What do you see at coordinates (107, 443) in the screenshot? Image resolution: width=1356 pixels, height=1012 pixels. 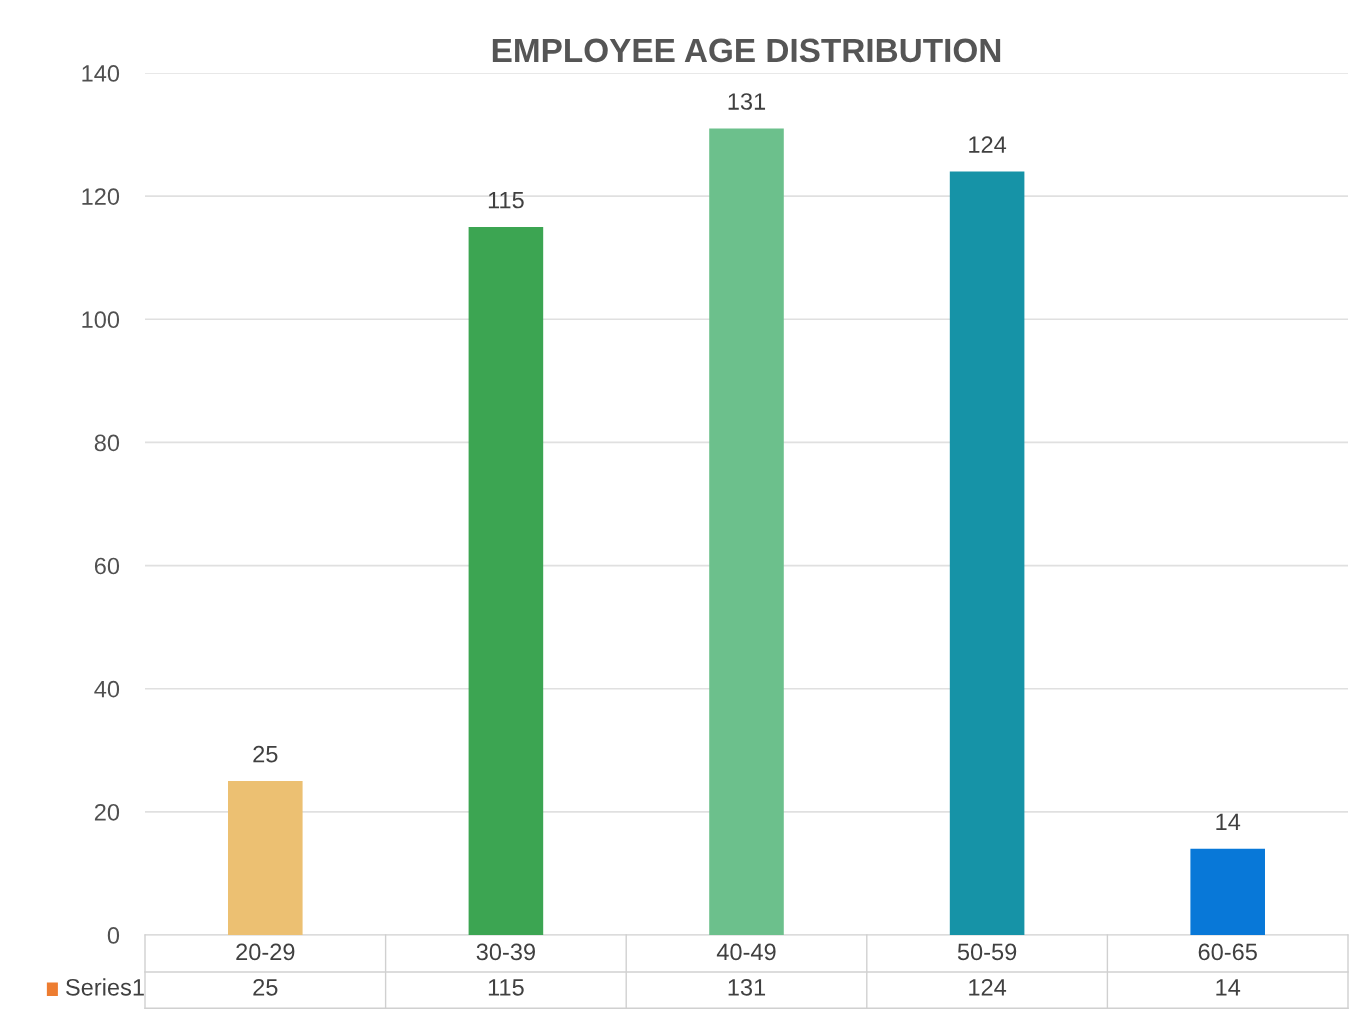 I see `y-tick-label: 80` at bounding box center [107, 443].